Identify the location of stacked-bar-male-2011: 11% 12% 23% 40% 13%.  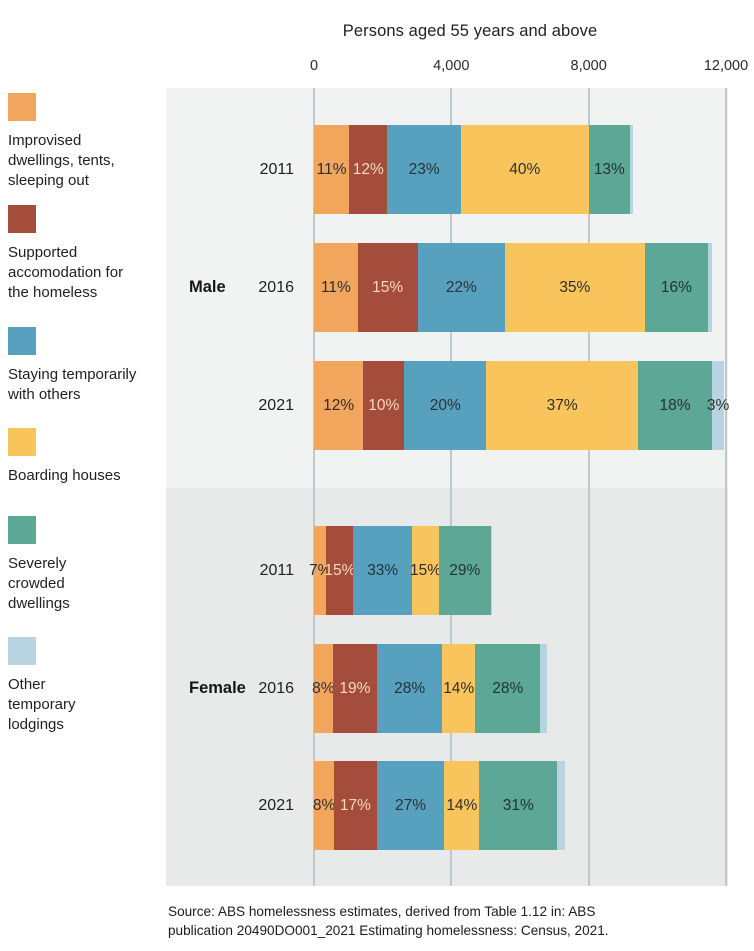
(474, 169).